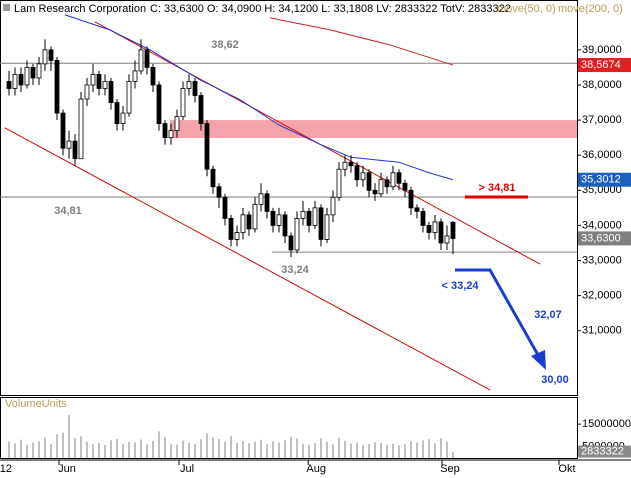  What do you see at coordinates (187, 469) in the screenshot?
I see `x-tick-label: Jul` at bounding box center [187, 469].